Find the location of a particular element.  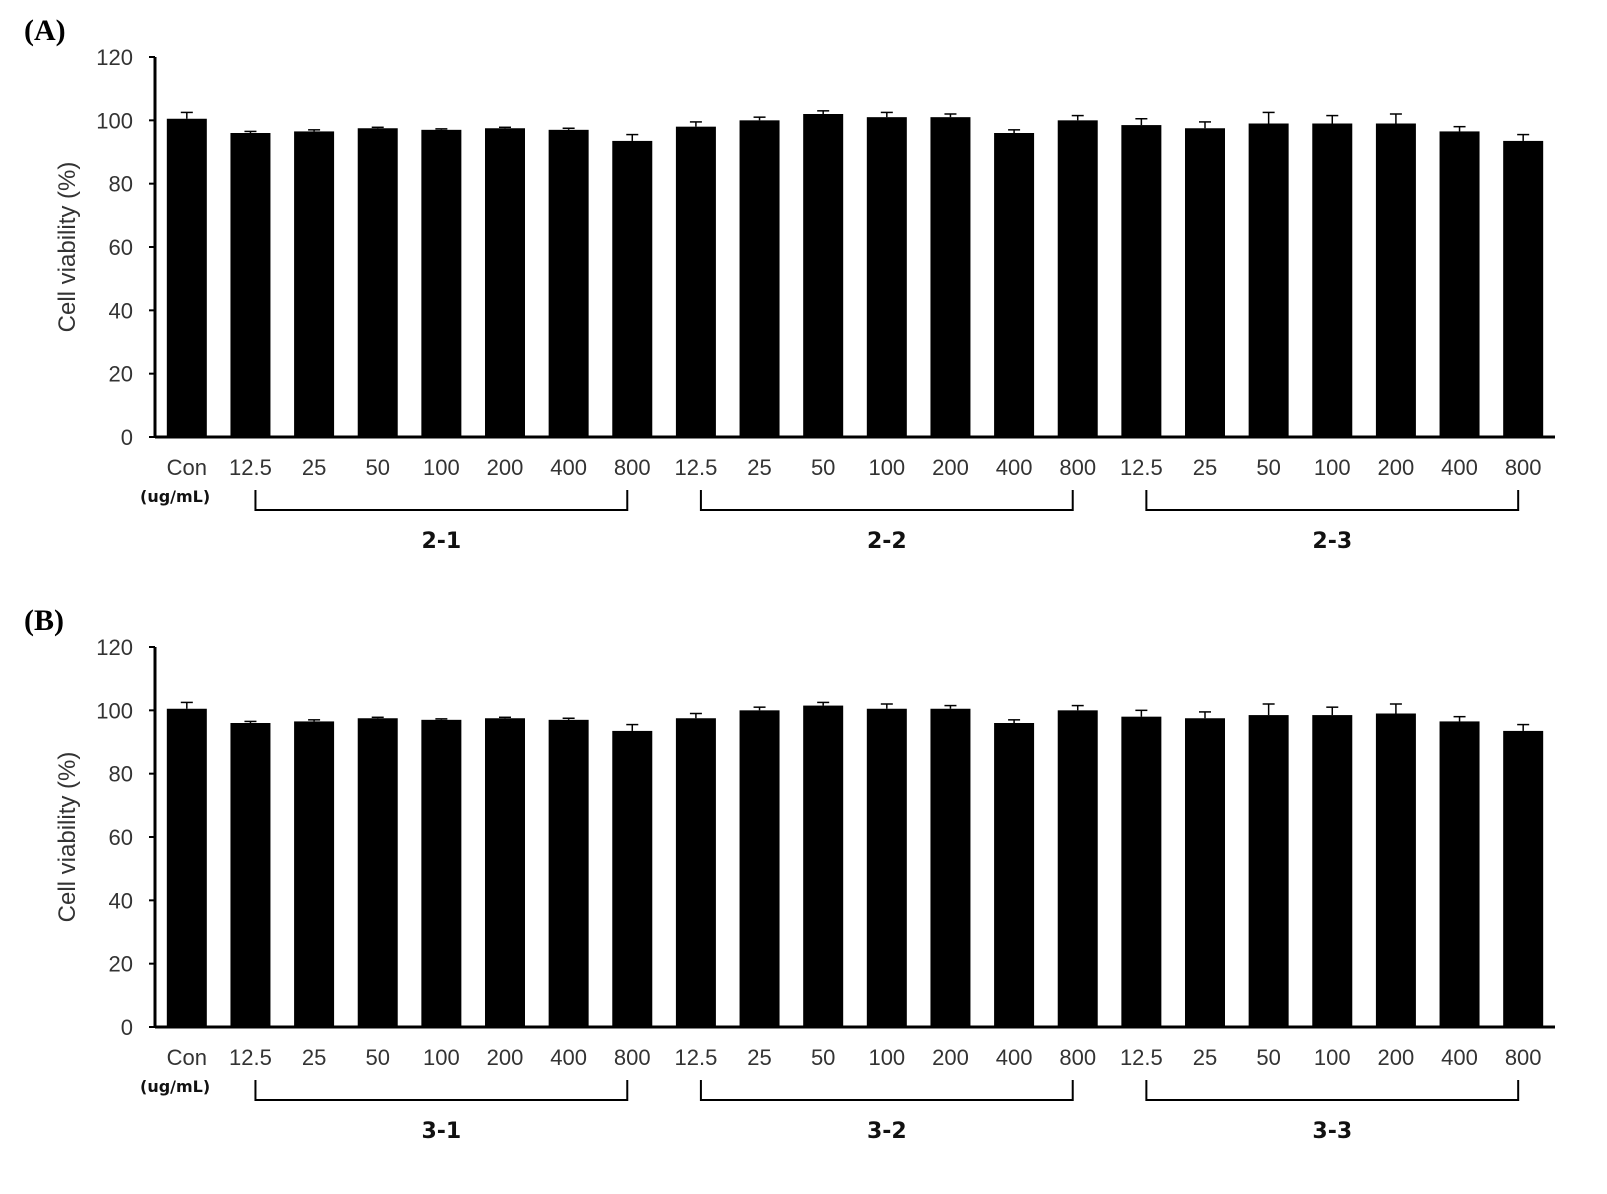

y-tick-label: 60 is located at coordinates (121, 247).